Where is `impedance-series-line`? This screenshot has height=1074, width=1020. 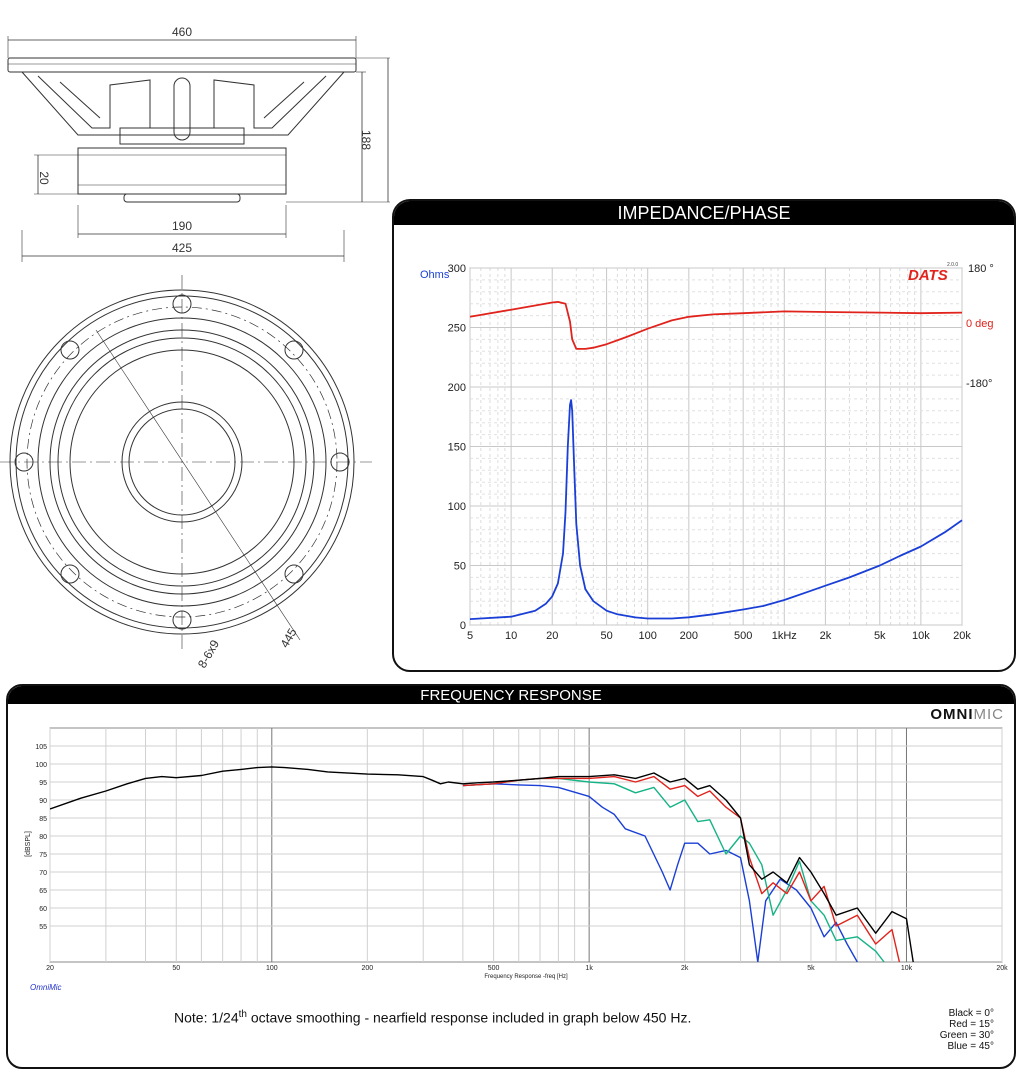 impedance-series-line is located at coordinates (716, 509).